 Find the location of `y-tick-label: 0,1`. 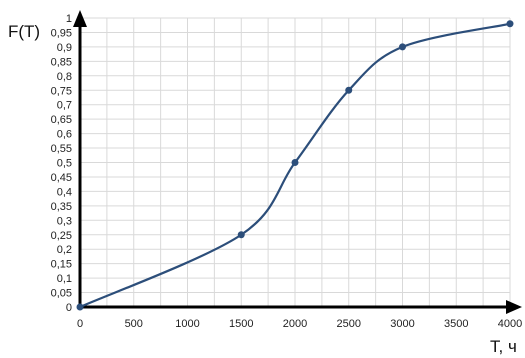

y-tick-label: 0,1 is located at coordinates (64, 279).